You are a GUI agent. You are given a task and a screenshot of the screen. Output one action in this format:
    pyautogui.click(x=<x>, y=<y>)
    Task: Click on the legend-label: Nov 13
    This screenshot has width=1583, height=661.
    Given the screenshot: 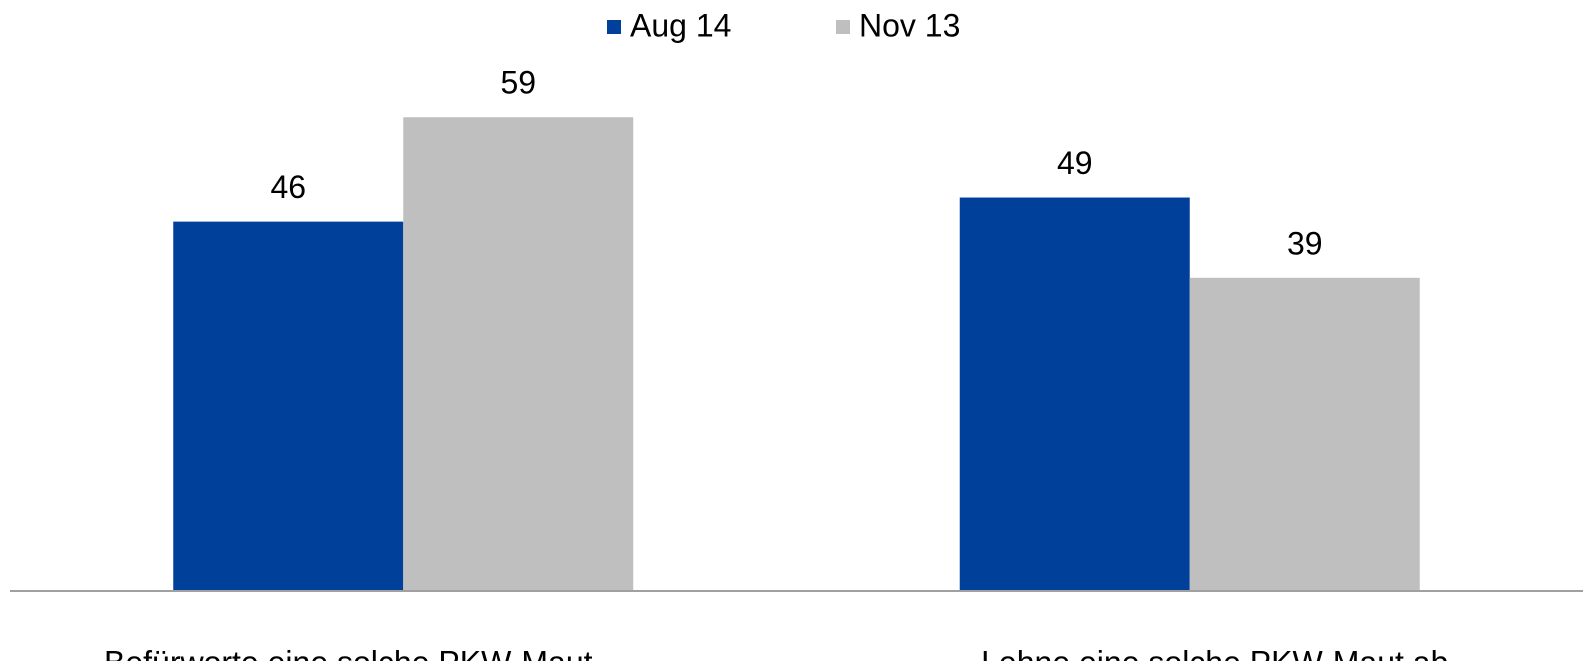 What is the action you would take?
    pyautogui.click(x=909, y=25)
    